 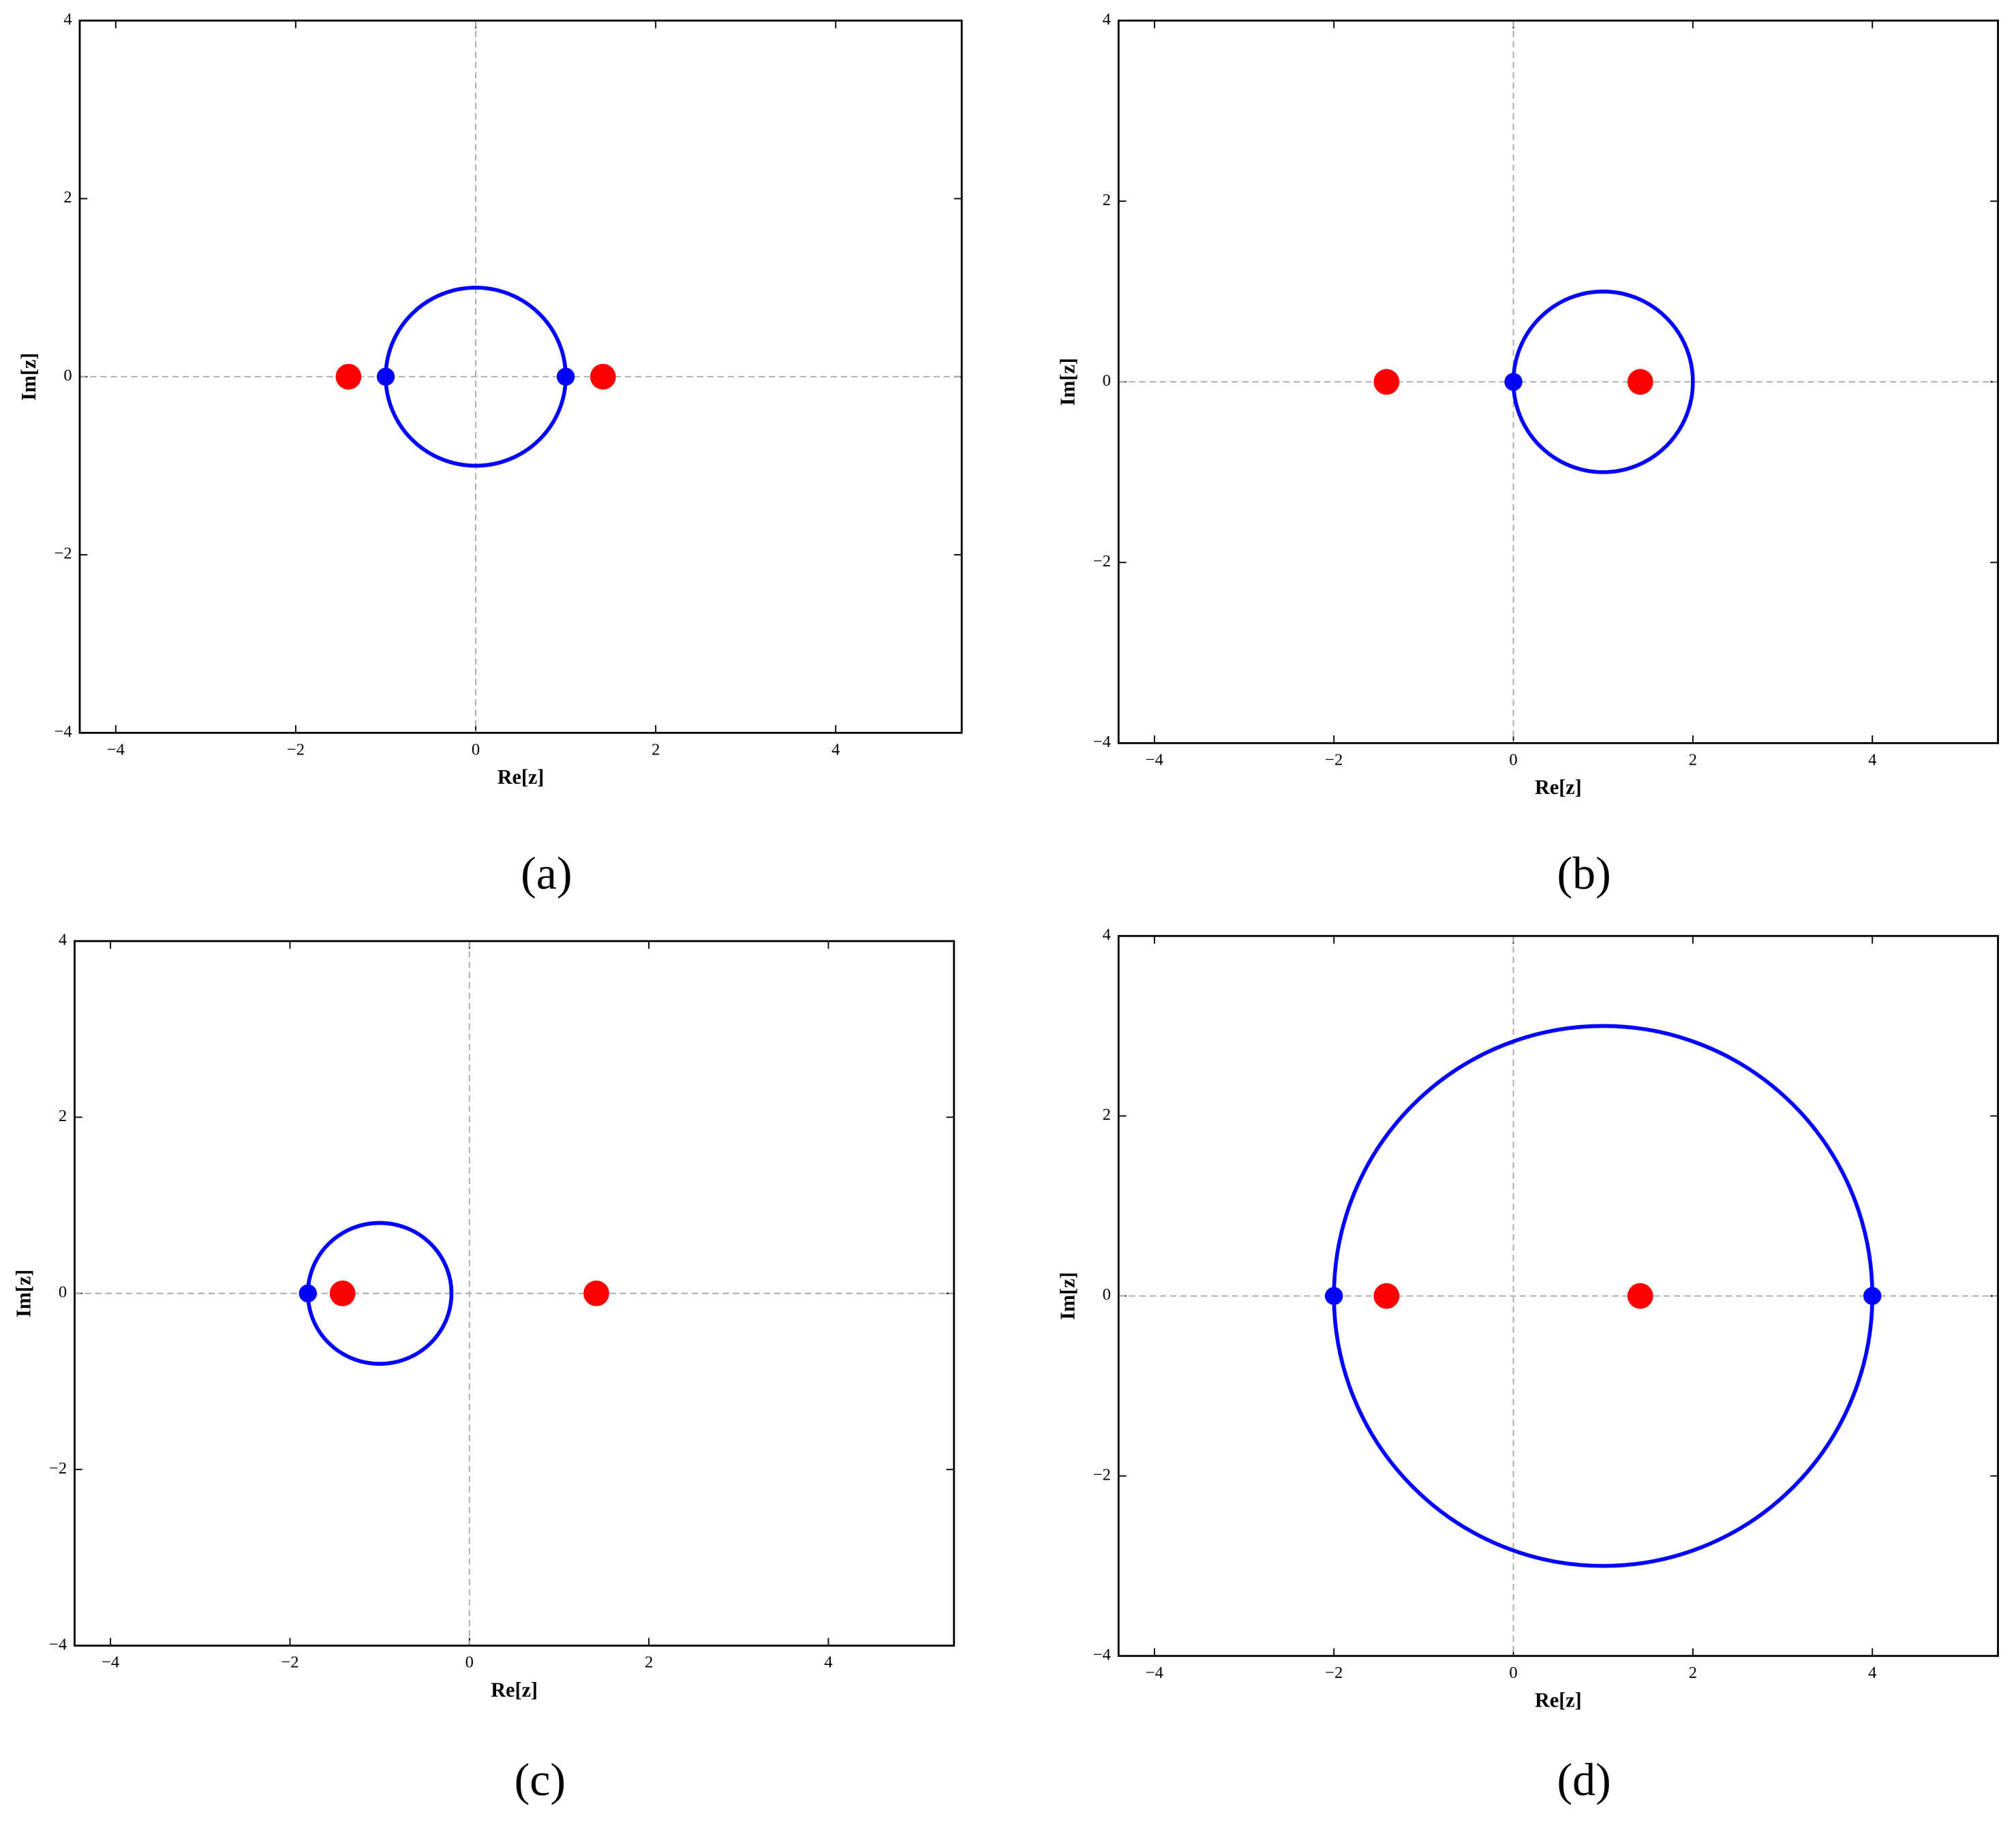 I want to click on caption: (c), so click(x=540, y=1779).